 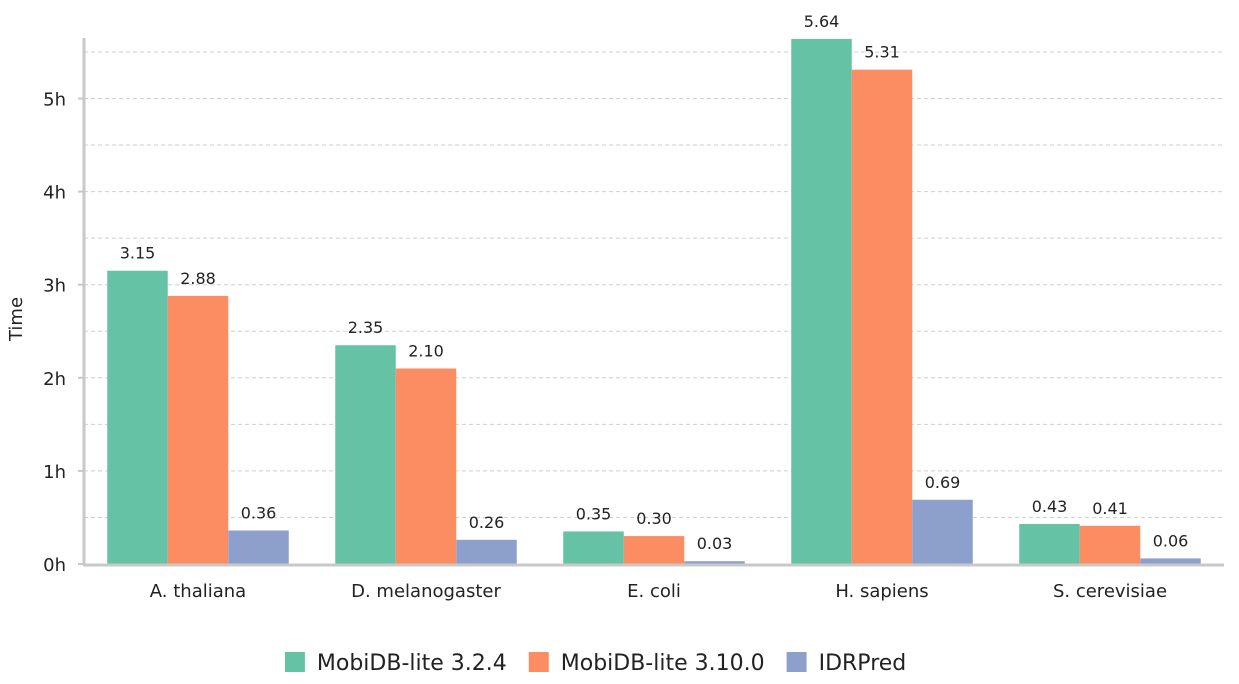 What do you see at coordinates (654, 550) in the screenshot?
I see `bar-mobidb-lite-3-10-0-e-coli` at bounding box center [654, 550].